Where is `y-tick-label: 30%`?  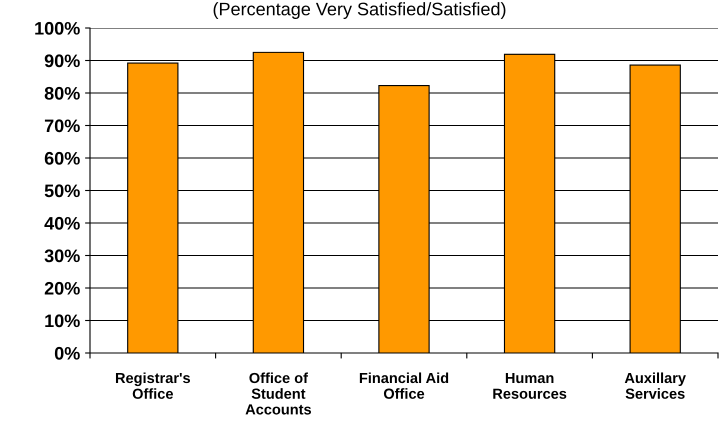
y-tick-label: 30% is located at coordinates (62, 255).